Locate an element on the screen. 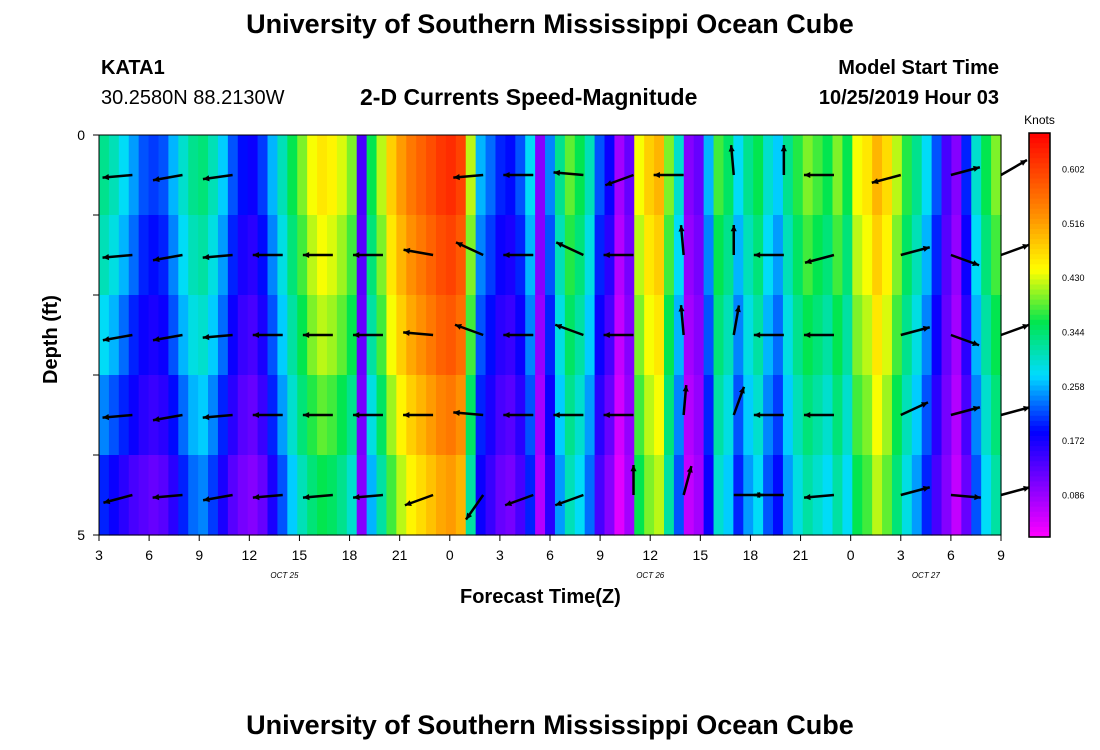  colorbar-tick-label: 0.172 is located at coordinates (1073, 441).